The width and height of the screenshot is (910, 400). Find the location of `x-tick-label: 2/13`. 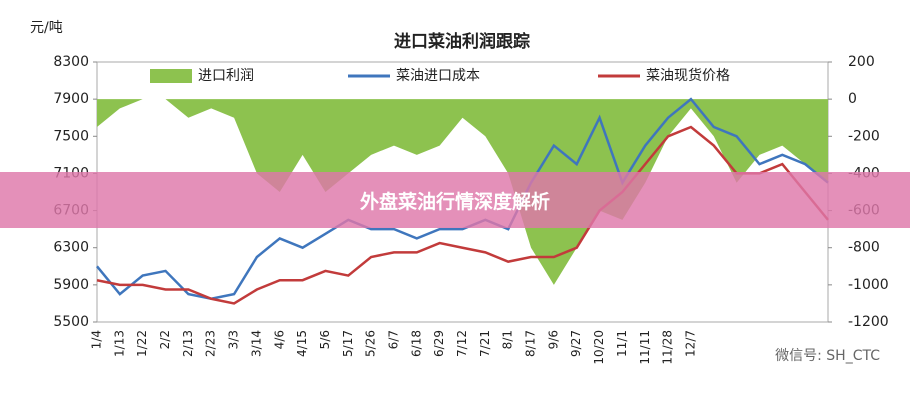

x-tick-label: 2/13 is located at coordinates (188, 343).